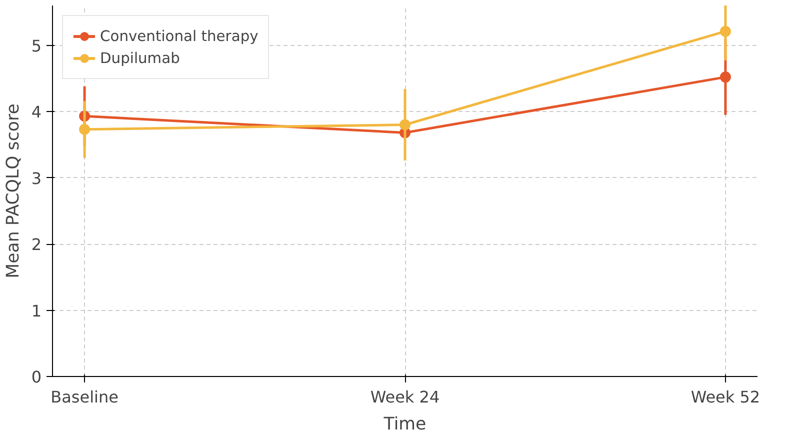 This screenshot has width=787, height=437. I want to click on x-axis-title: Time, so click(404, 424).